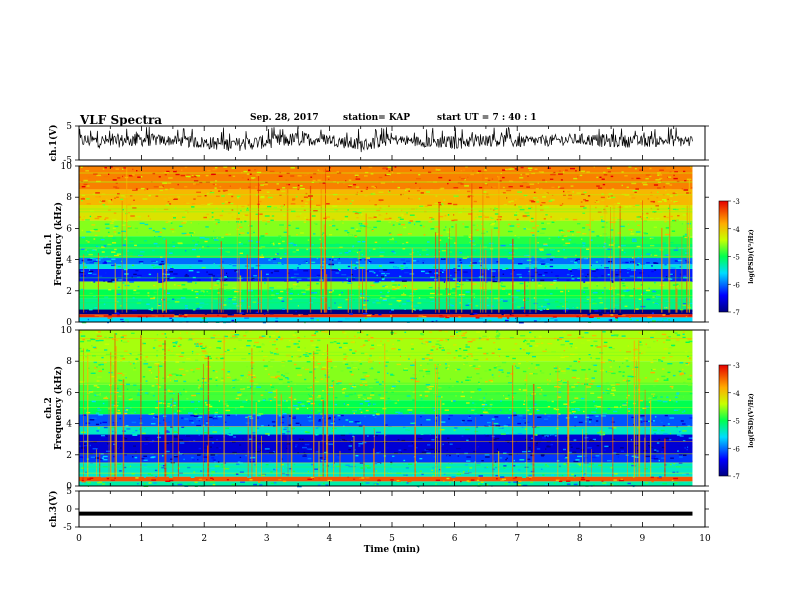 This screenshot has height=612, width=792. What do you see at coordinates (487, 118) in the screenshot?
I see `start-time-label: start UT = 7 : 40 : 1` at bounding box center [487, 118].